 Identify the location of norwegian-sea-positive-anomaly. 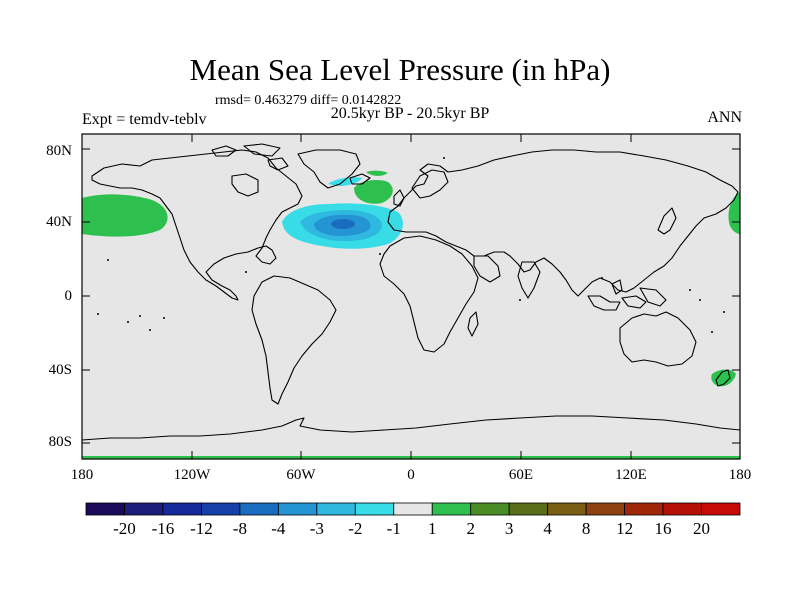
(373, 187).